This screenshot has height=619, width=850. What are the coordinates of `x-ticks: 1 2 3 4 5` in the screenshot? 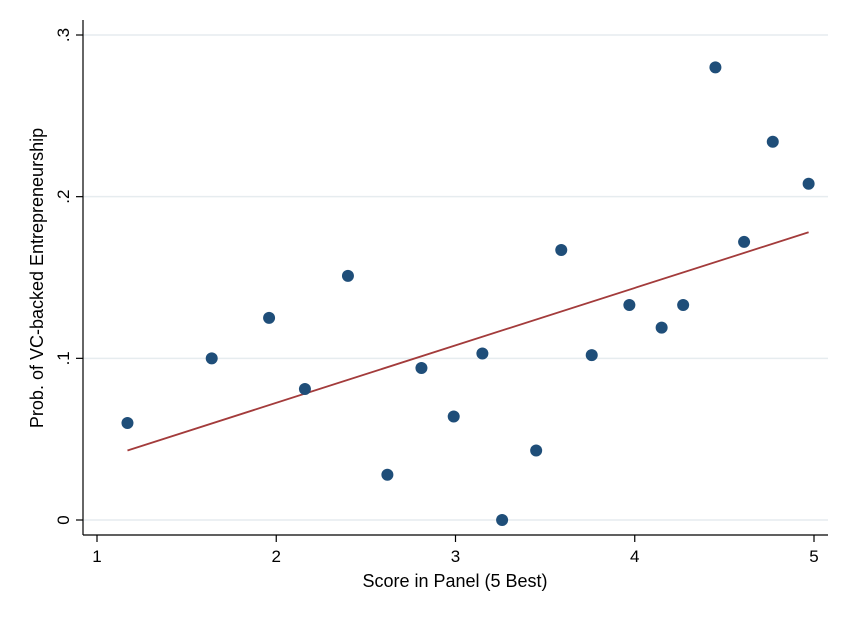 It's located at (455, 550).